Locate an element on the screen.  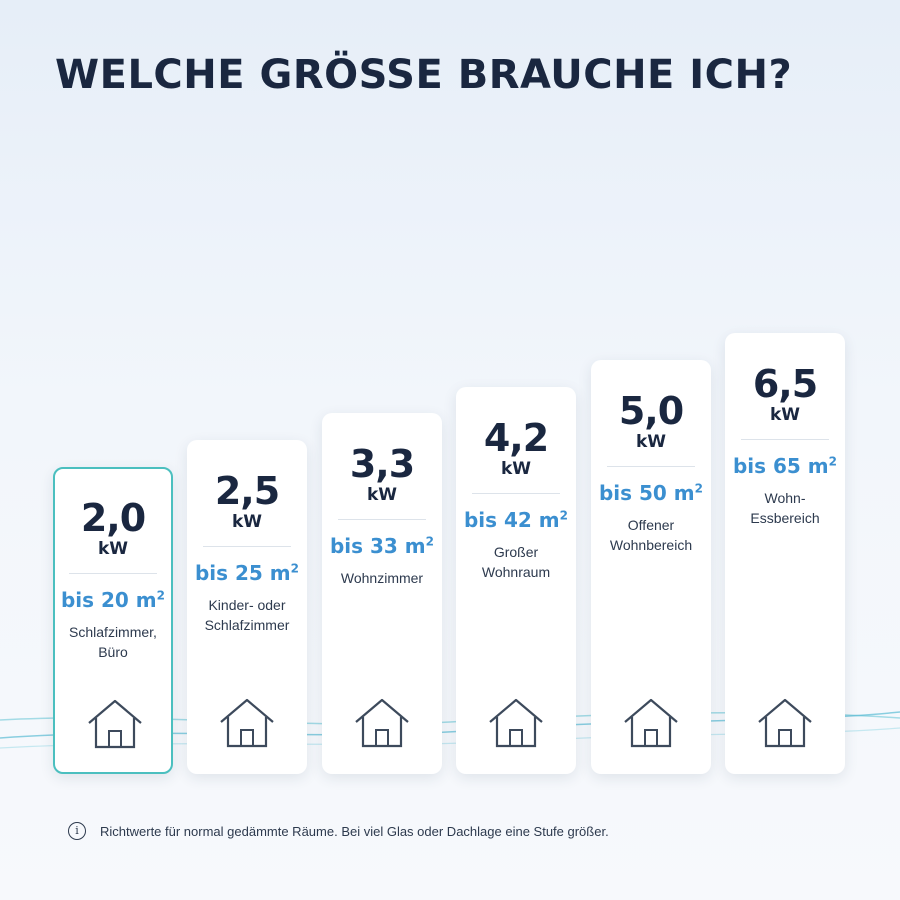
kw-value: 2,0 is located at coordinates (113, 518).